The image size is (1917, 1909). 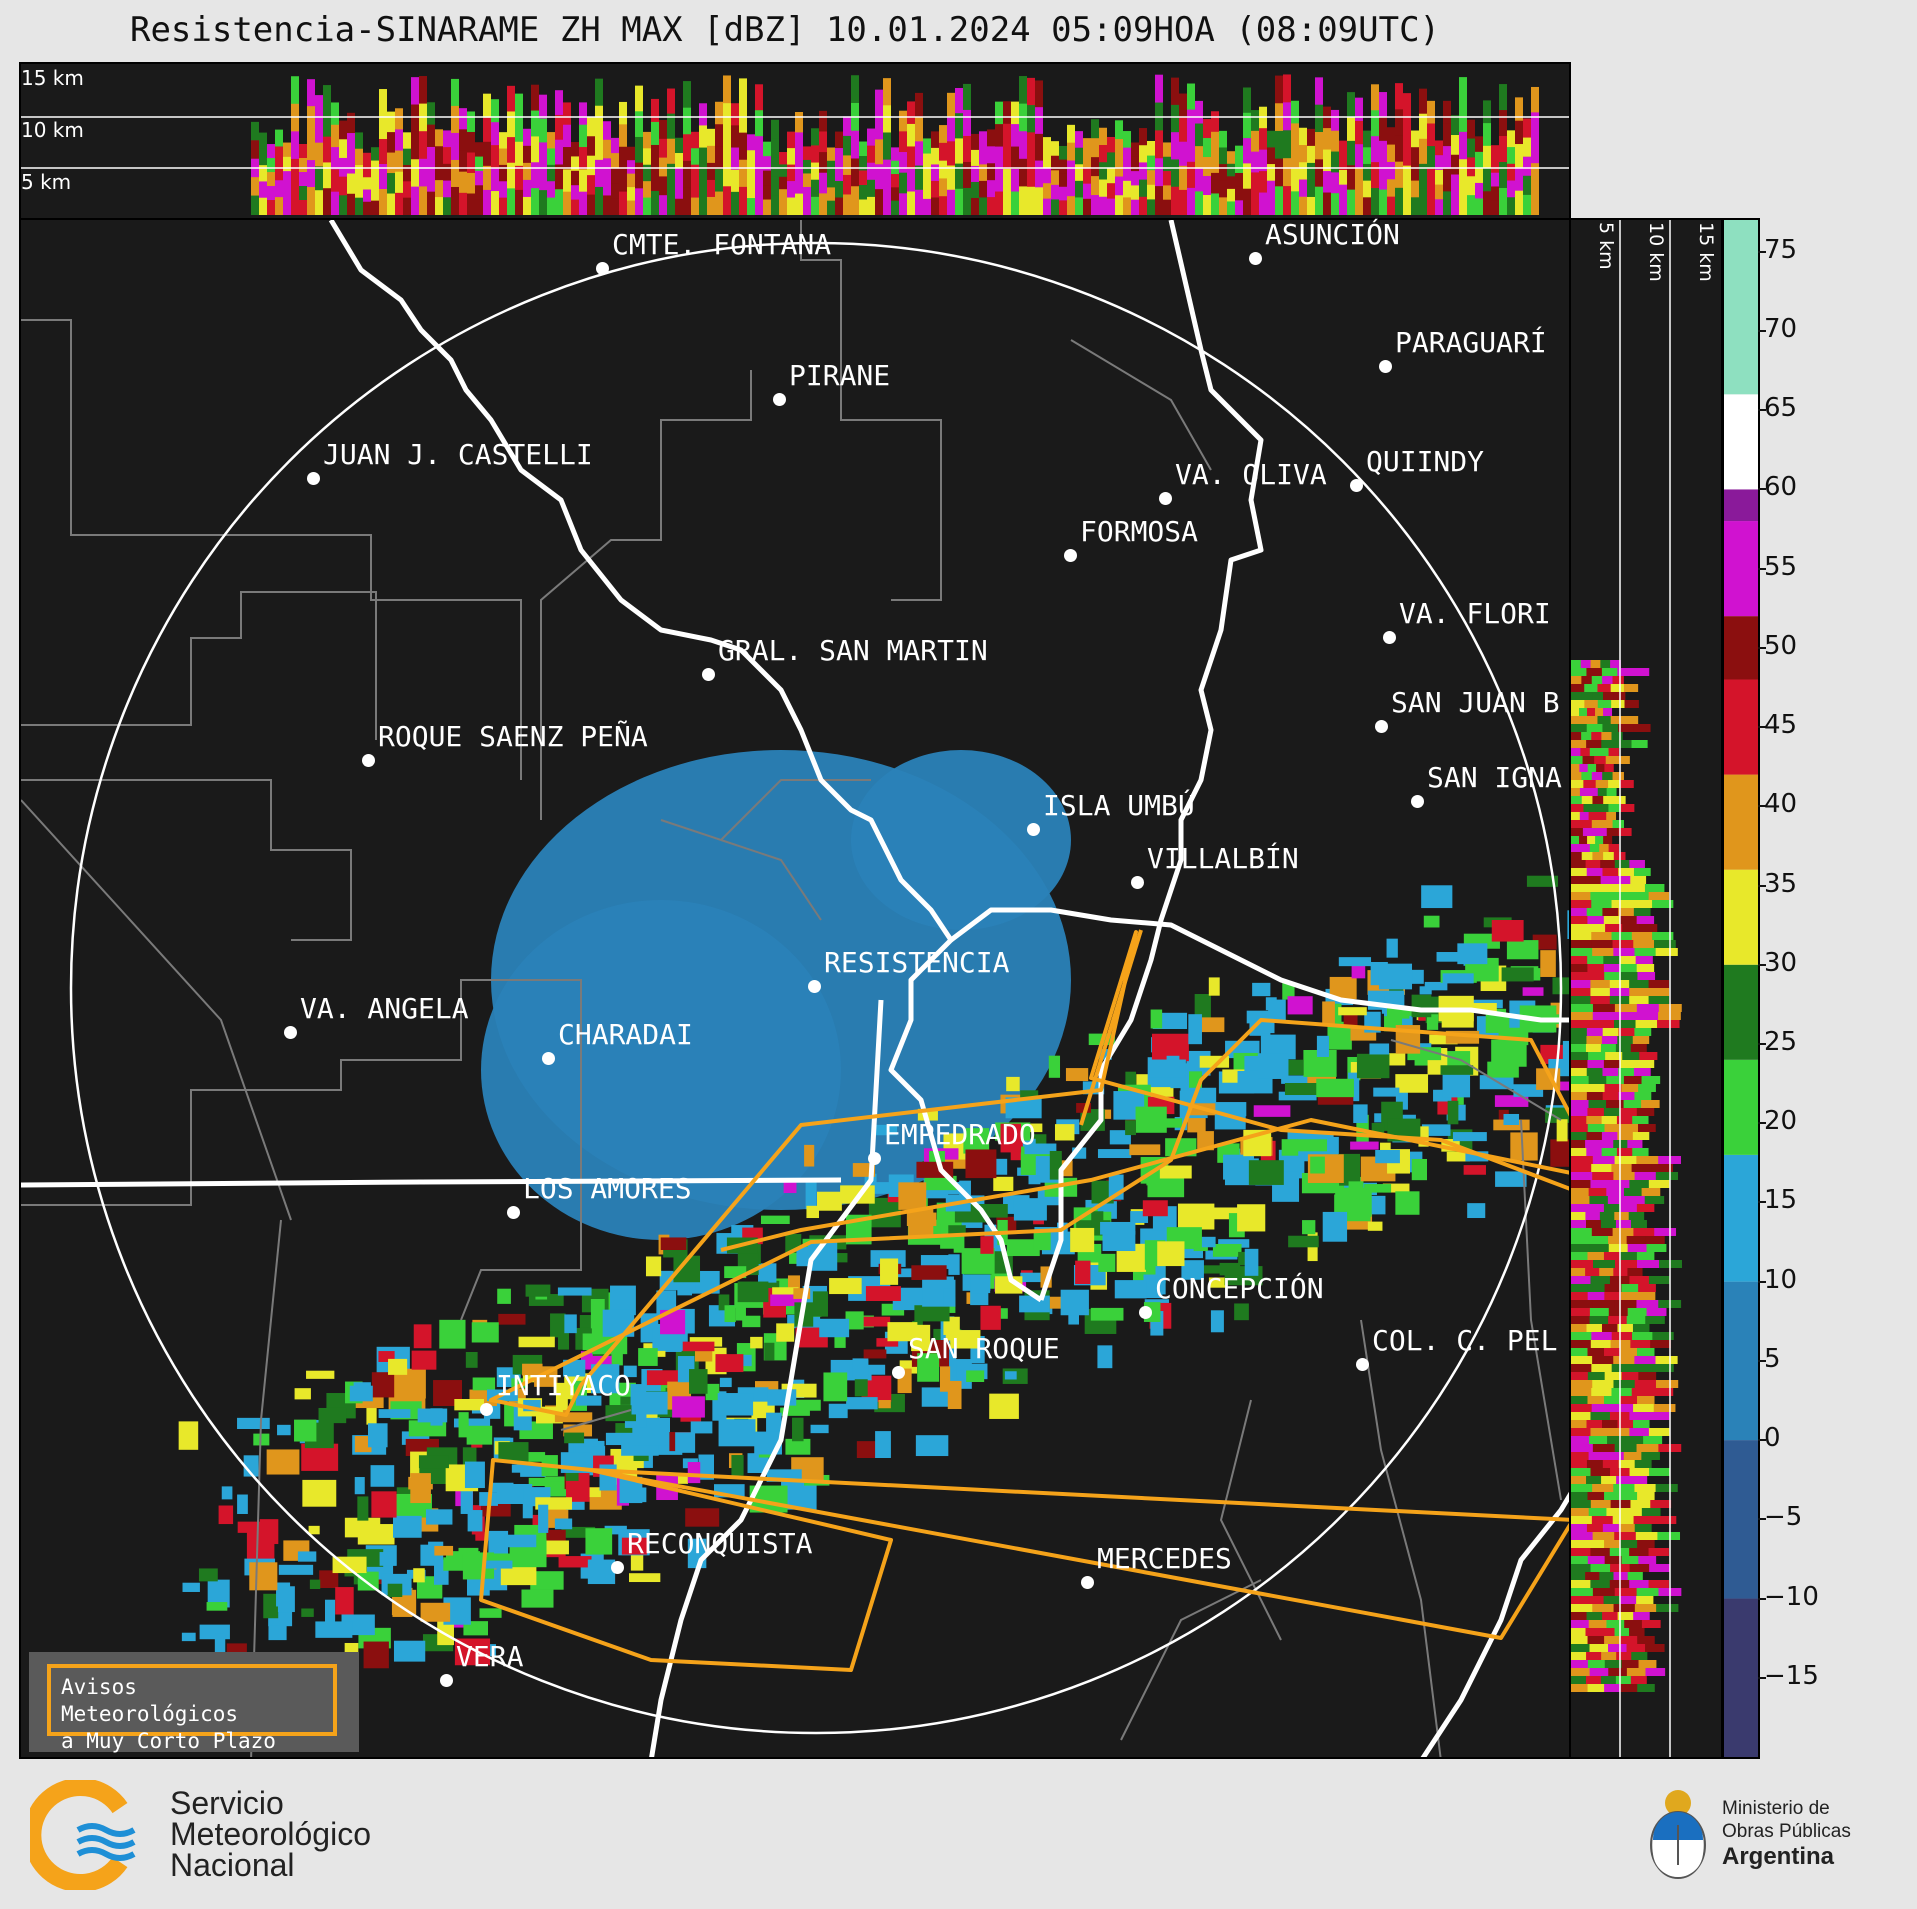 I want to click on colorbar-tick-label: 0, so click(x=1772, y=1438).